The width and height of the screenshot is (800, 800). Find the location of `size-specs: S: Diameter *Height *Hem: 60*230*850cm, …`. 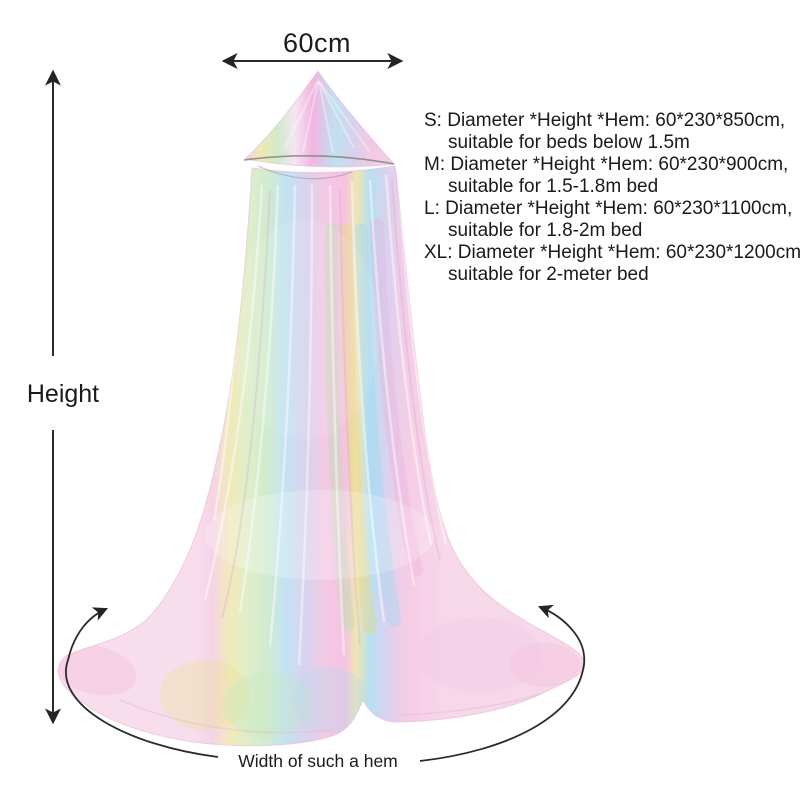

size-specs: S: Diameter *Height *Hem: 60*230*850cm, … is located at coordinates (612, 198).